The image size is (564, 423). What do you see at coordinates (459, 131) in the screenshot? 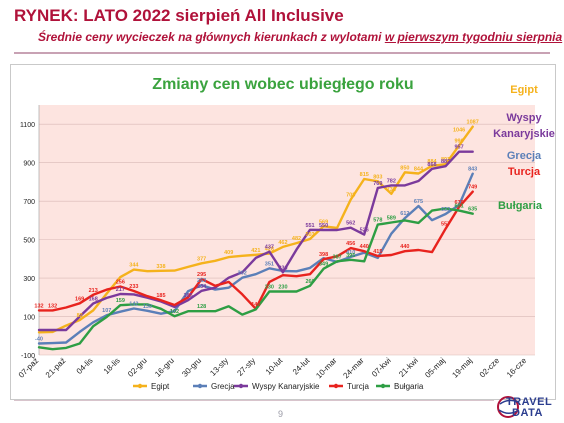
I see `data-label: 1046` at bounding box center [459, 131].